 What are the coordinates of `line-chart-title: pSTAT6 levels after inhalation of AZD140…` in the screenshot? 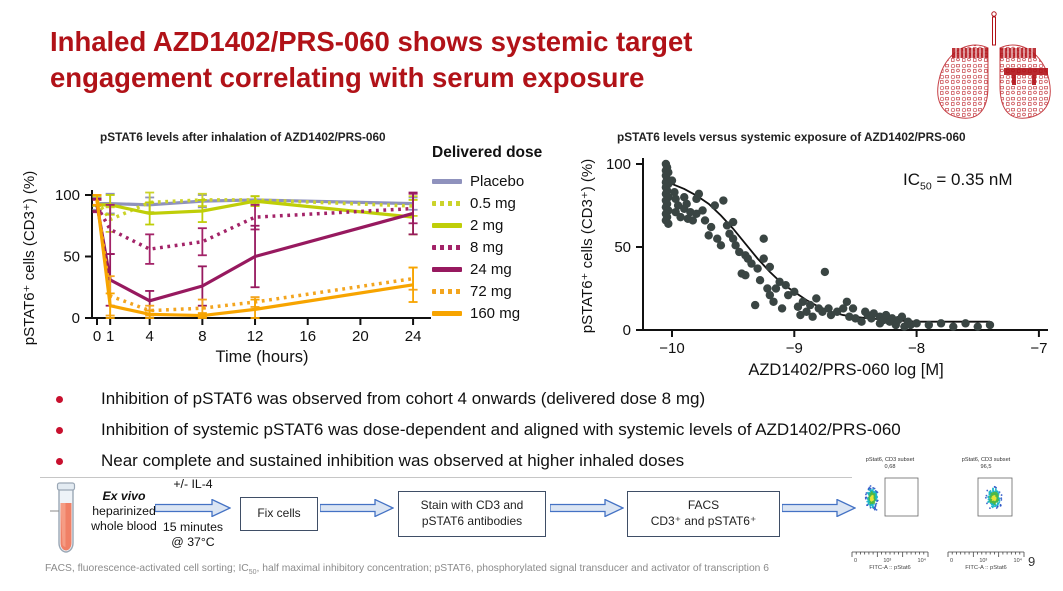 It's located at (243, 137).